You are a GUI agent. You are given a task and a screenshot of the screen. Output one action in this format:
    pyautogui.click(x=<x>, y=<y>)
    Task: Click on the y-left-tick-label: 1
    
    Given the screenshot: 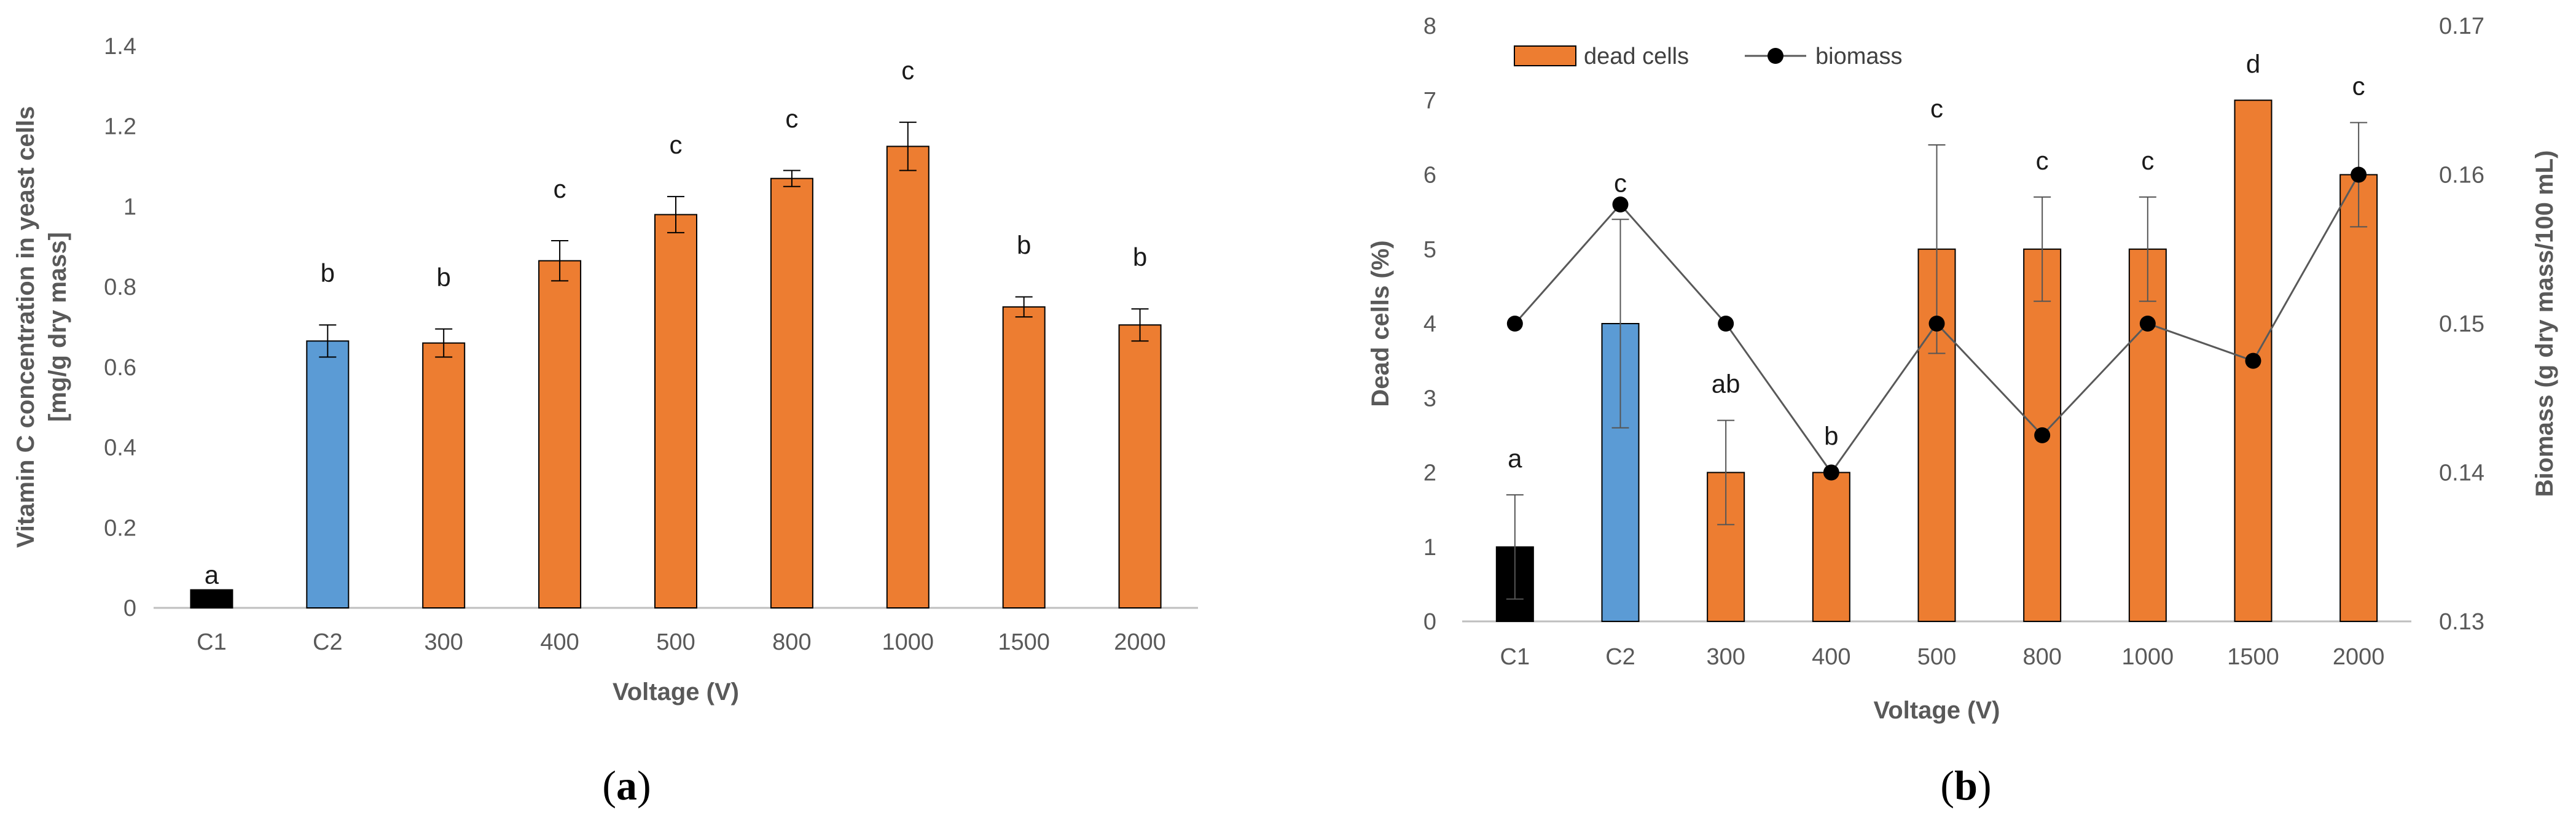 What is the action you would take?
    pyautogui.click(x=1430, y=548)
    